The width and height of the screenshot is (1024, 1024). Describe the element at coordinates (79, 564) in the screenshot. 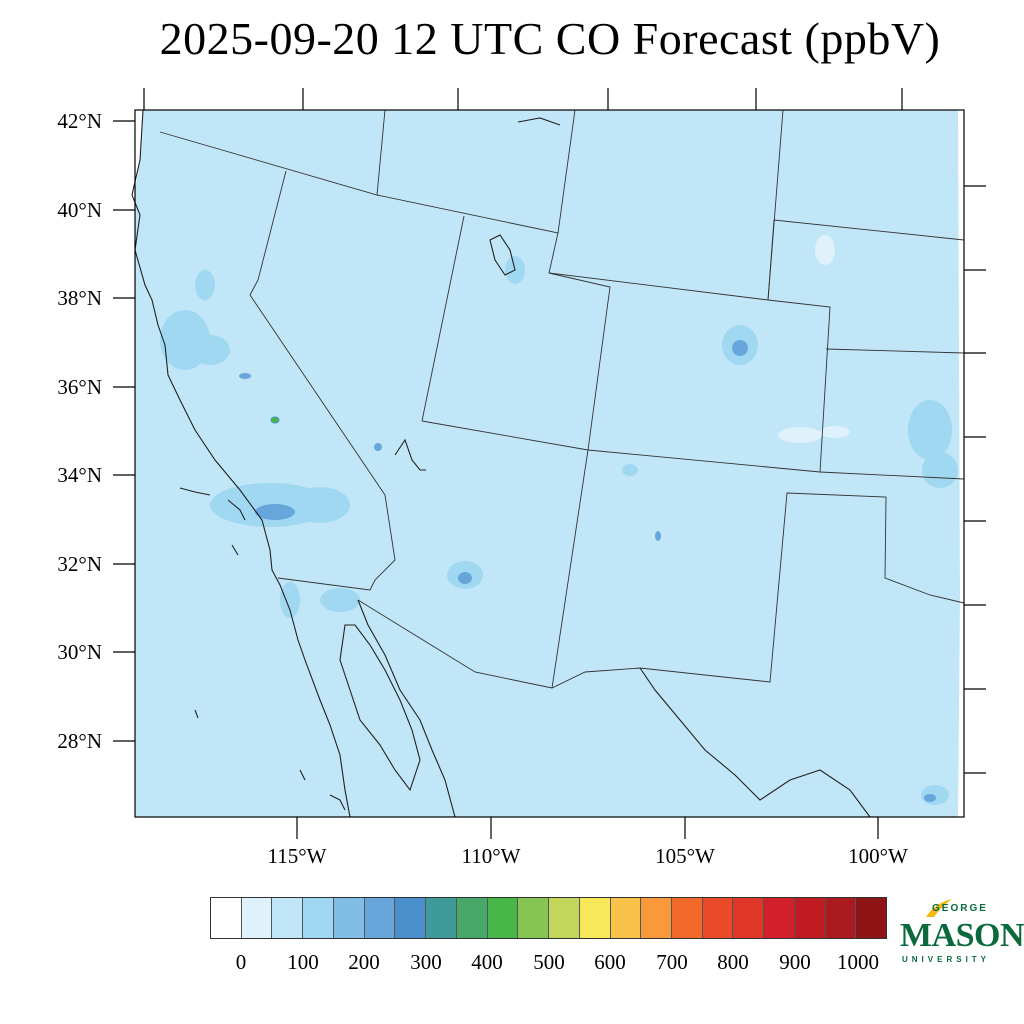

I see `lat-label-32n: 32°N` at that location.